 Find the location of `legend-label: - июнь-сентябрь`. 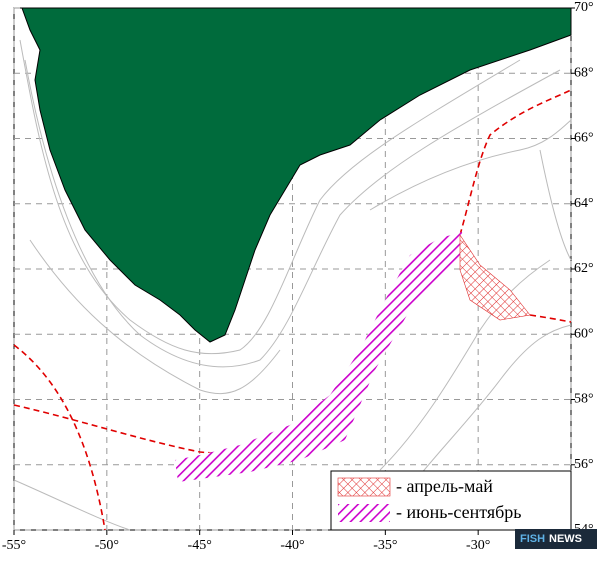

legend-label: - июнь-сентябрь is located at coordinates (459, 512).